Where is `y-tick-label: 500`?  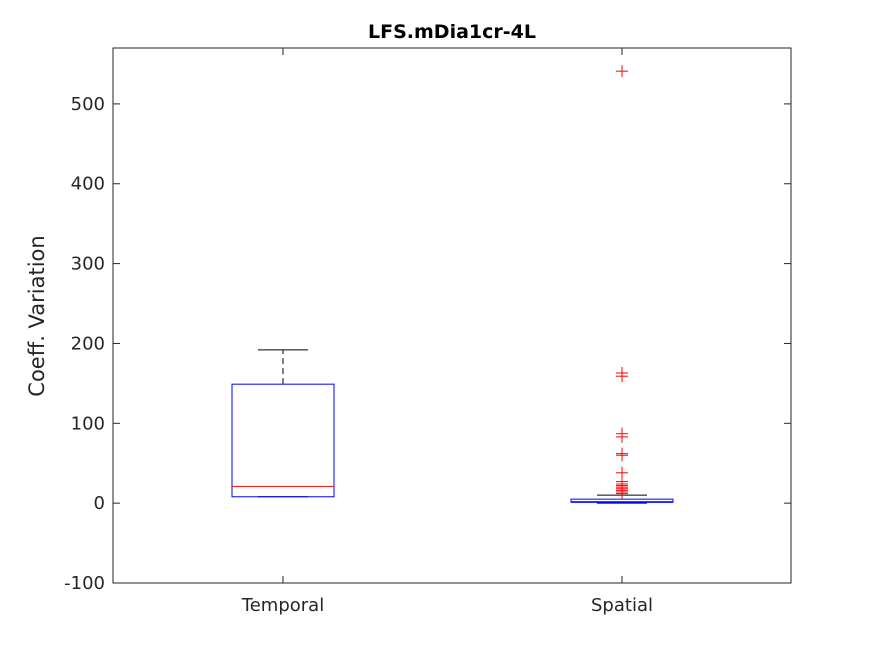
y-tick-label: 500 is located at coordinates (88, 104).